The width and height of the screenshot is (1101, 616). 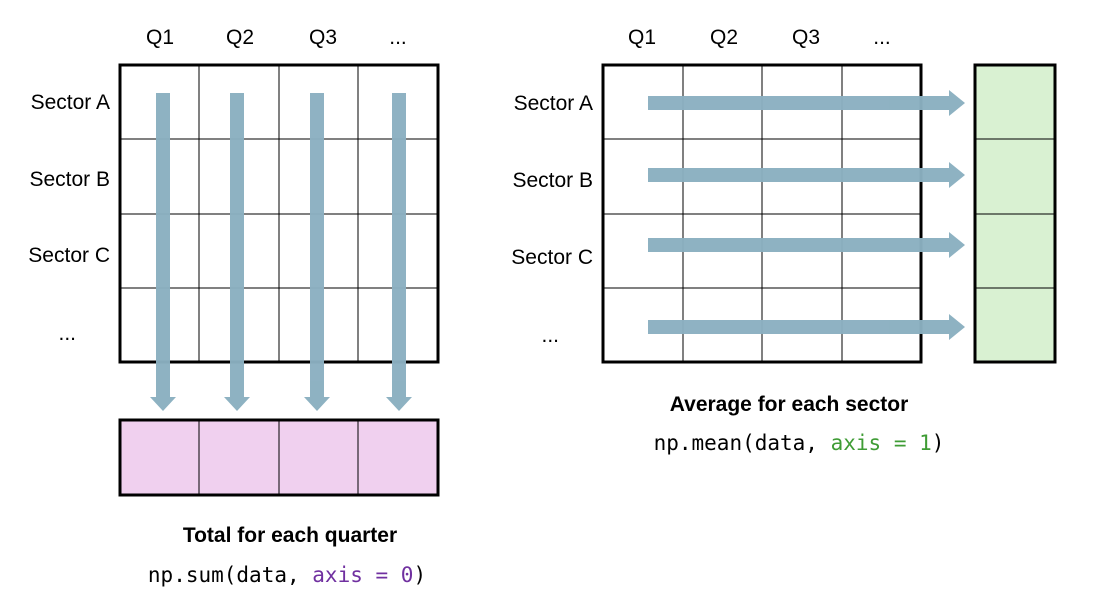 I want to click on down-arrow-q1, so click(x=163, y=252).